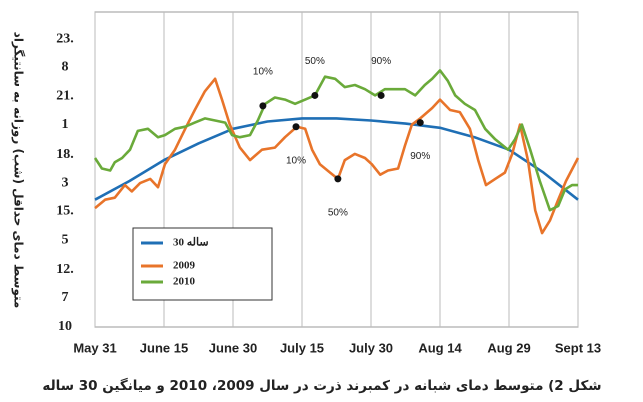  What do you see at coordinates (191, 243) in the screenshot?
I see `legend-label: 30 ساله` at bounding box center [191, 243].